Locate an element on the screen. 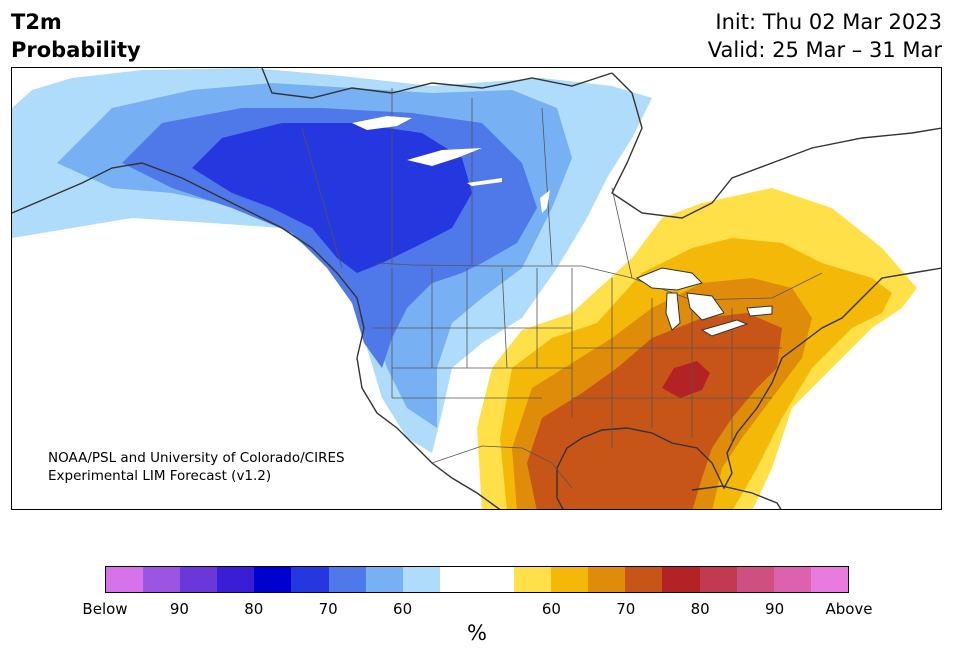  init-date: Init: Thu 02 Mar 2023 is located at coordinates (828, 22).